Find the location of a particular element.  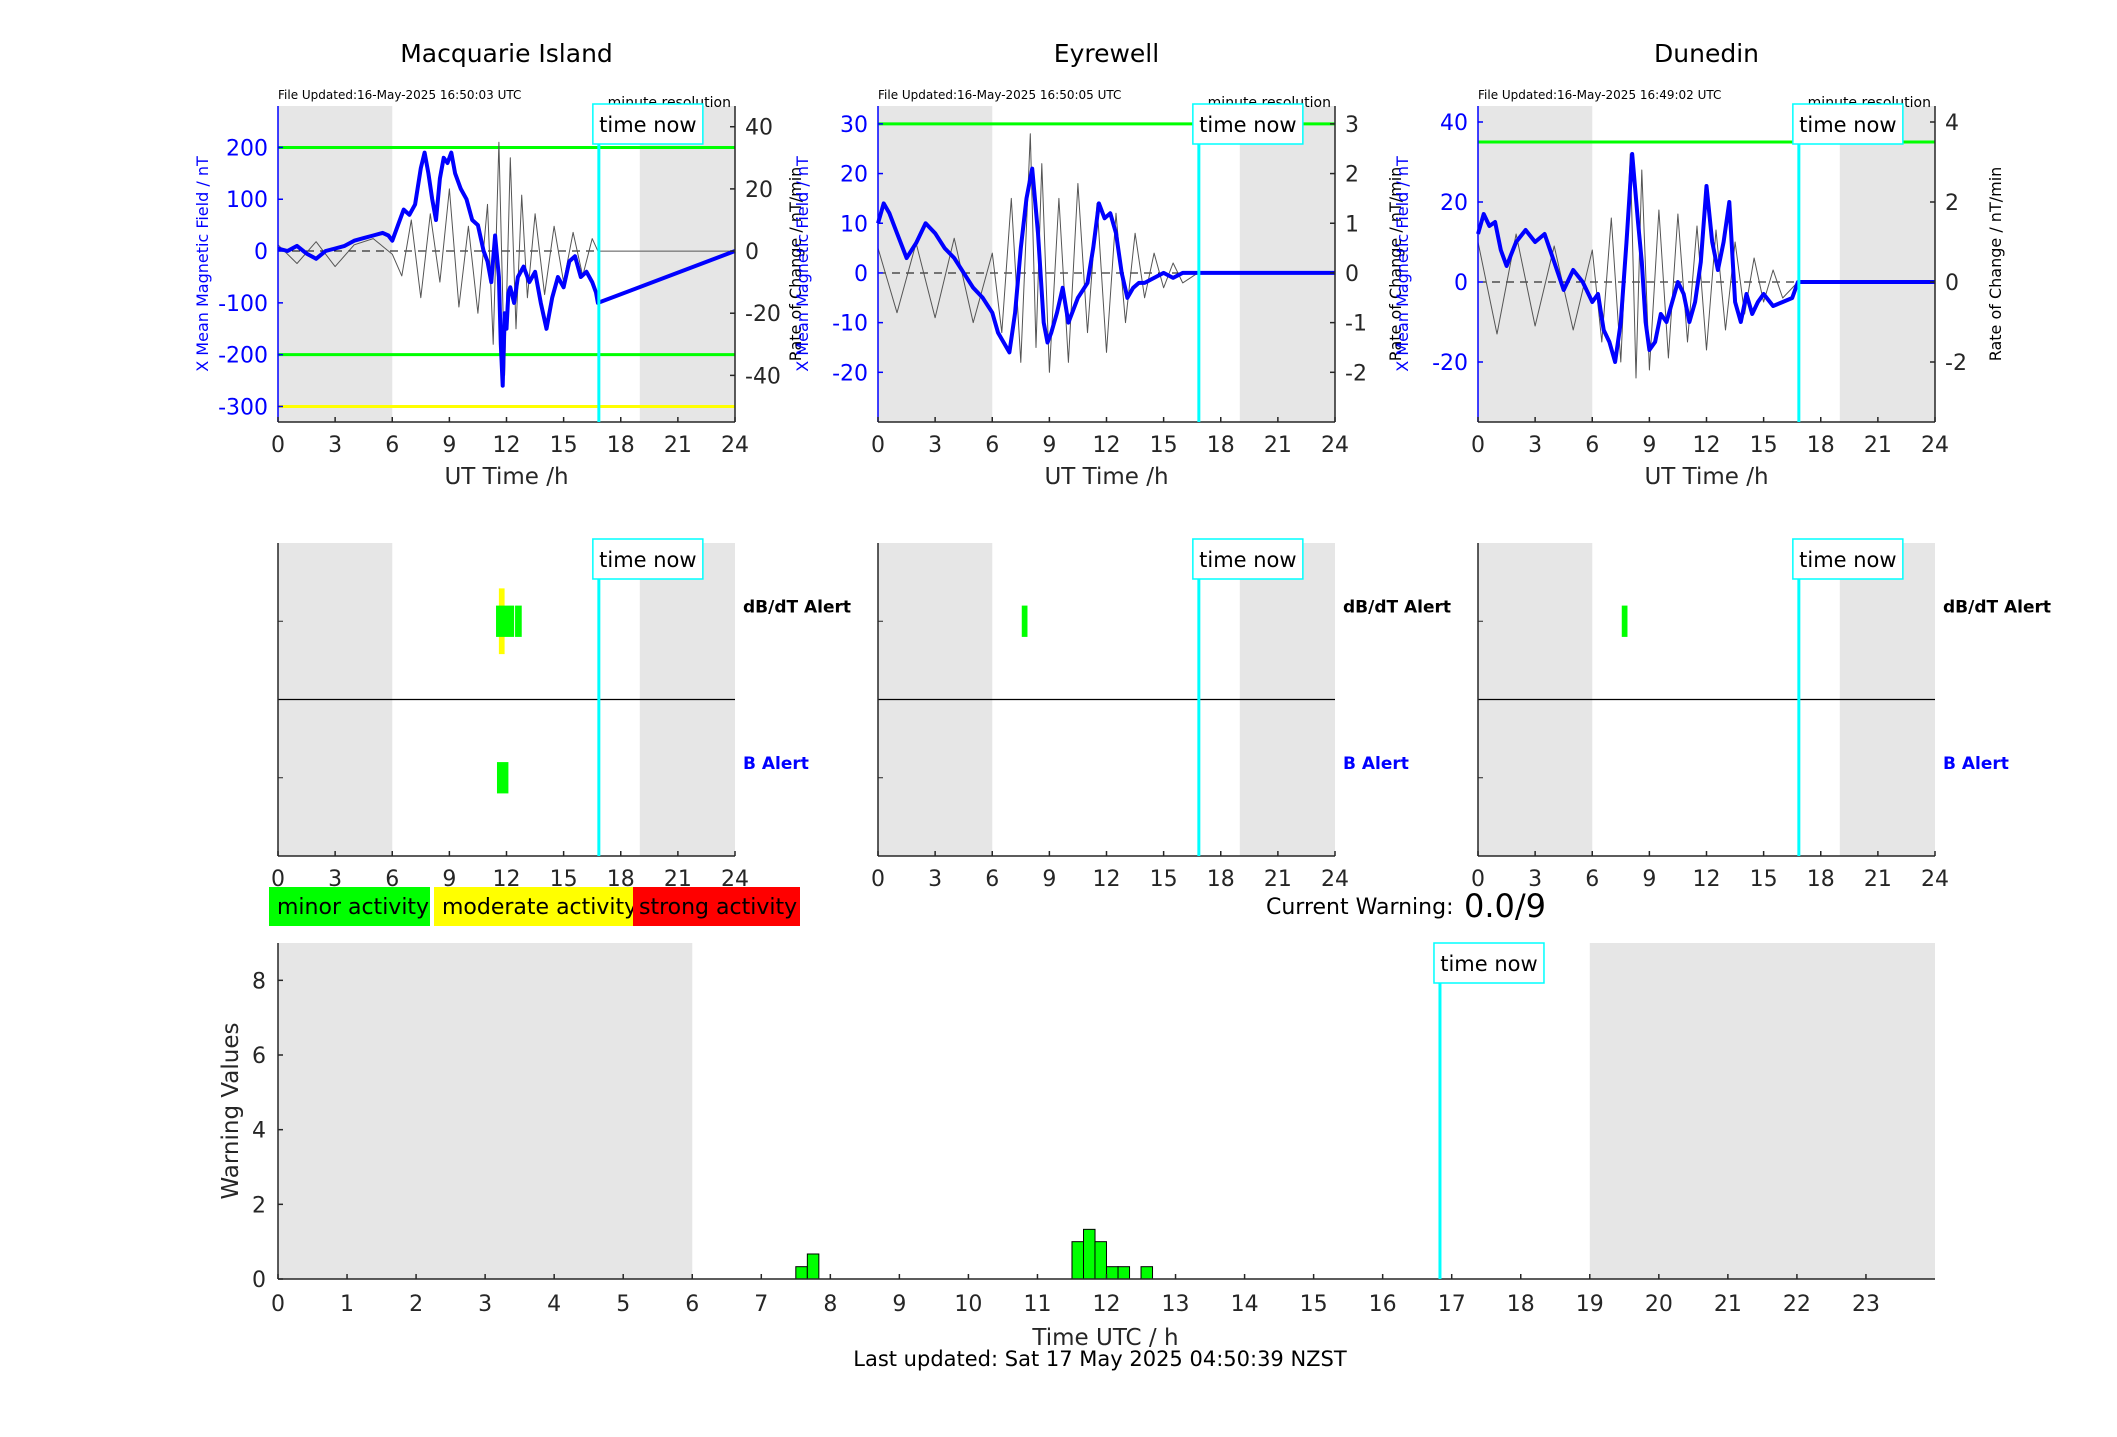

x-tick-label: 20 is located at coordinates (1659, 1304).